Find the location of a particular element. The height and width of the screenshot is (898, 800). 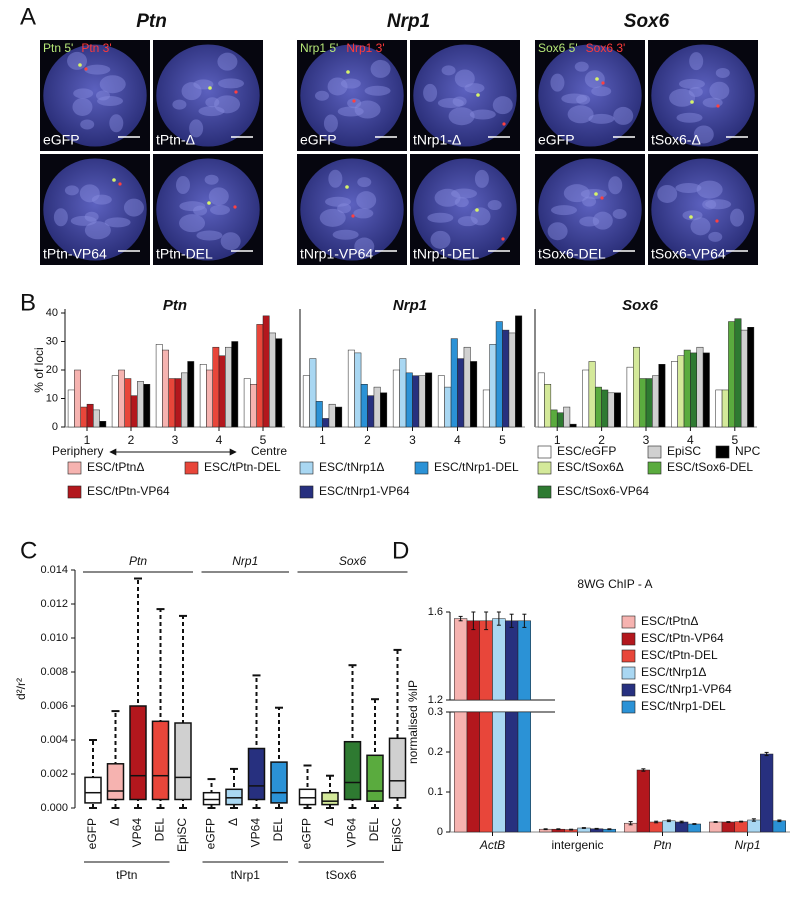

legend-label: ESC/tNrp1Δ is located at coordinates (673, 672).